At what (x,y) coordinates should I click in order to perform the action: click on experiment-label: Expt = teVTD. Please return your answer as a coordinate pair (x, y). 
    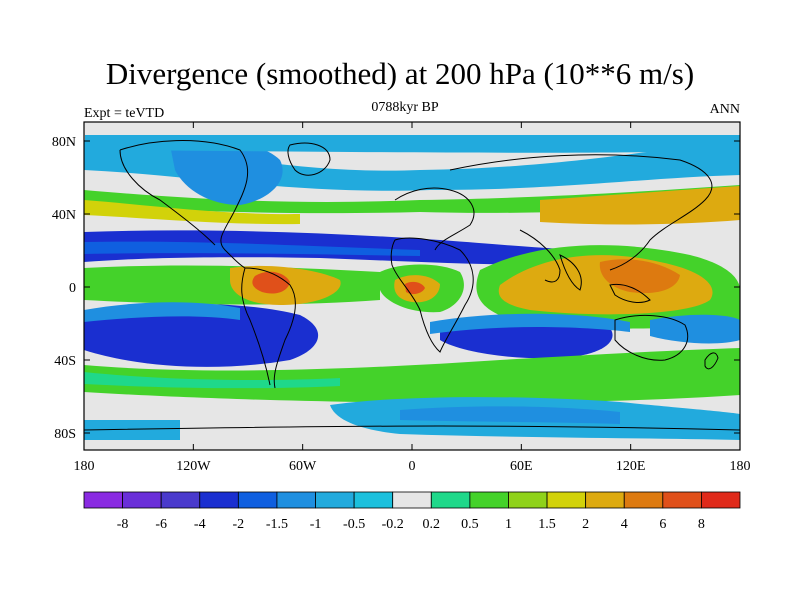
    Looking at the image, I should click on (124, 113).